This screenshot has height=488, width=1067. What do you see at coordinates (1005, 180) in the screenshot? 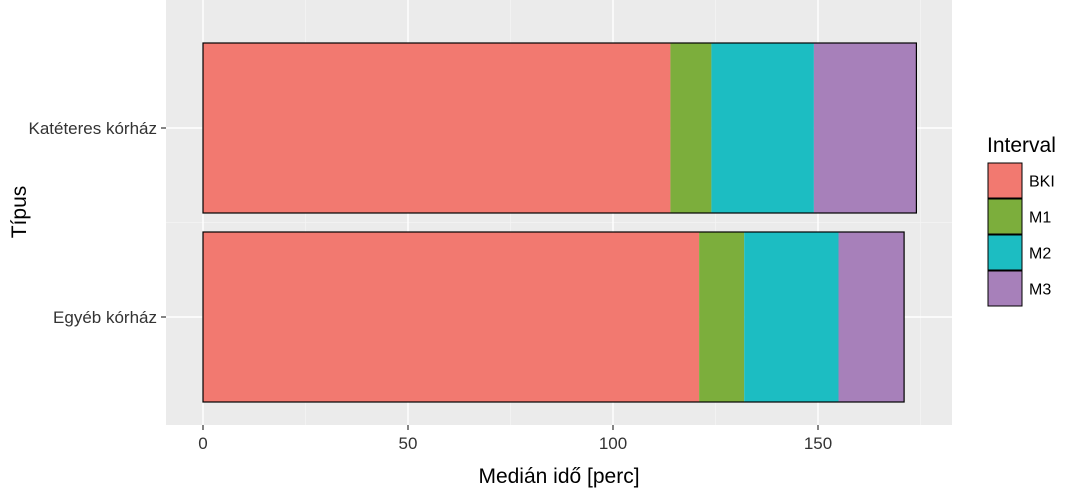
I see `legend-key-bki` at bounding box center [1005, 180].